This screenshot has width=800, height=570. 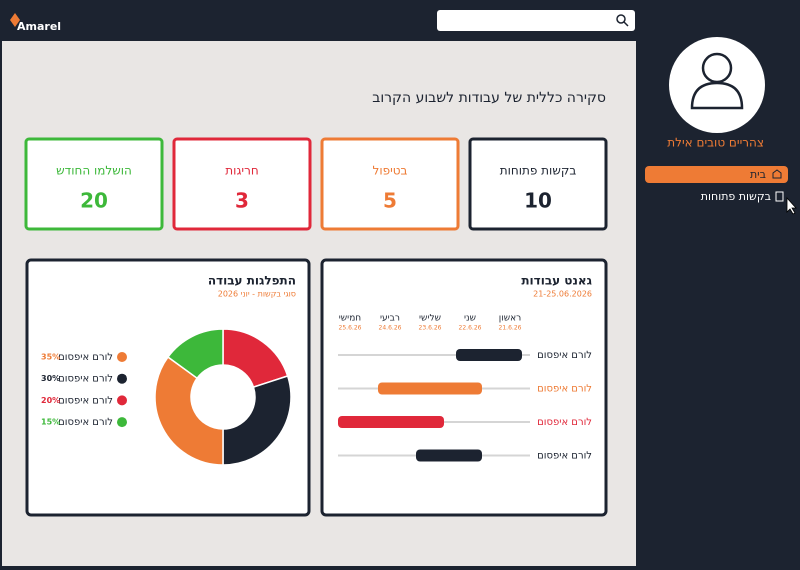 What do you see at coordinates (715, 143) in the screenshot?
I see `greeting: צהריים טובים אילת` at bounding box center [715, 143].